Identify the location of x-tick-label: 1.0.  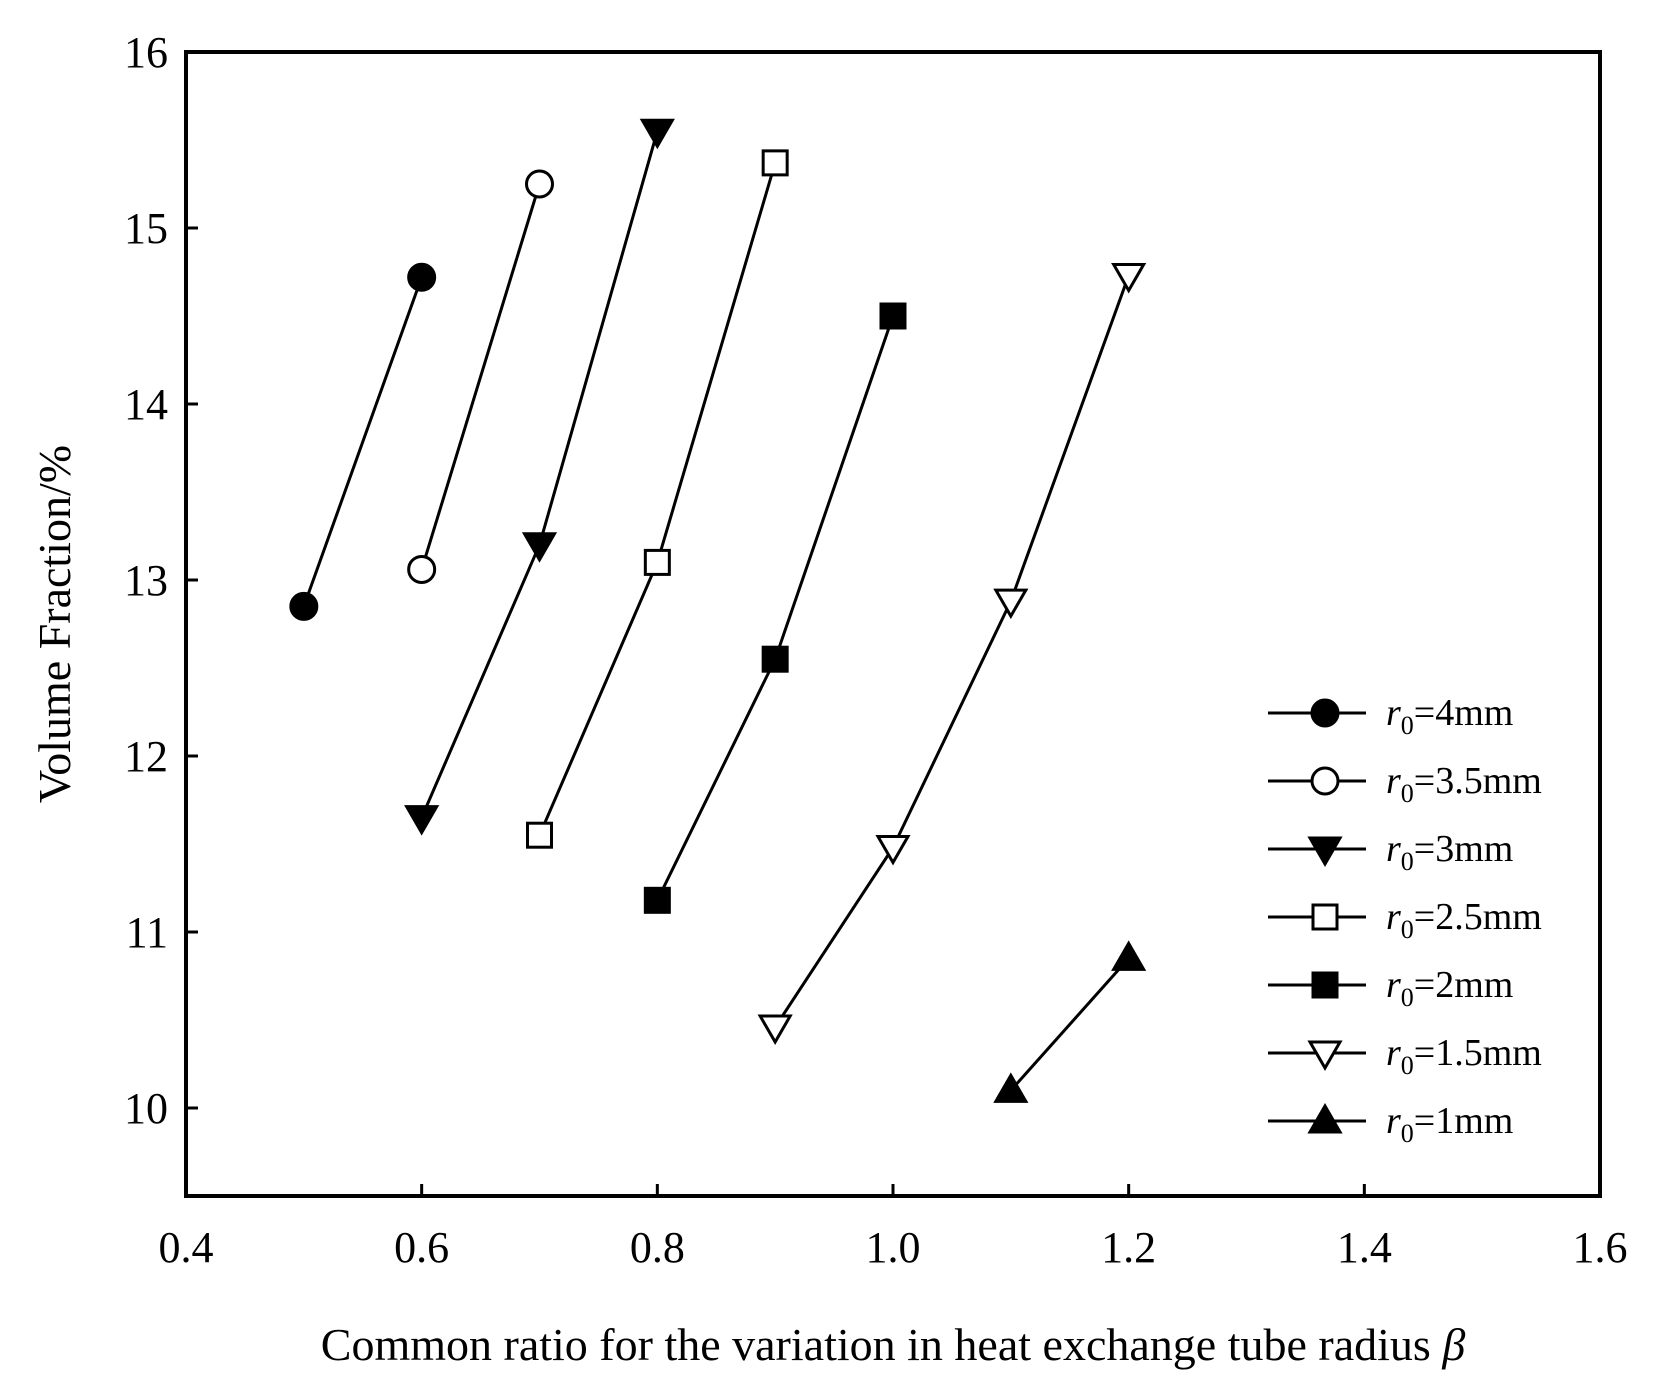
(893, 1247).